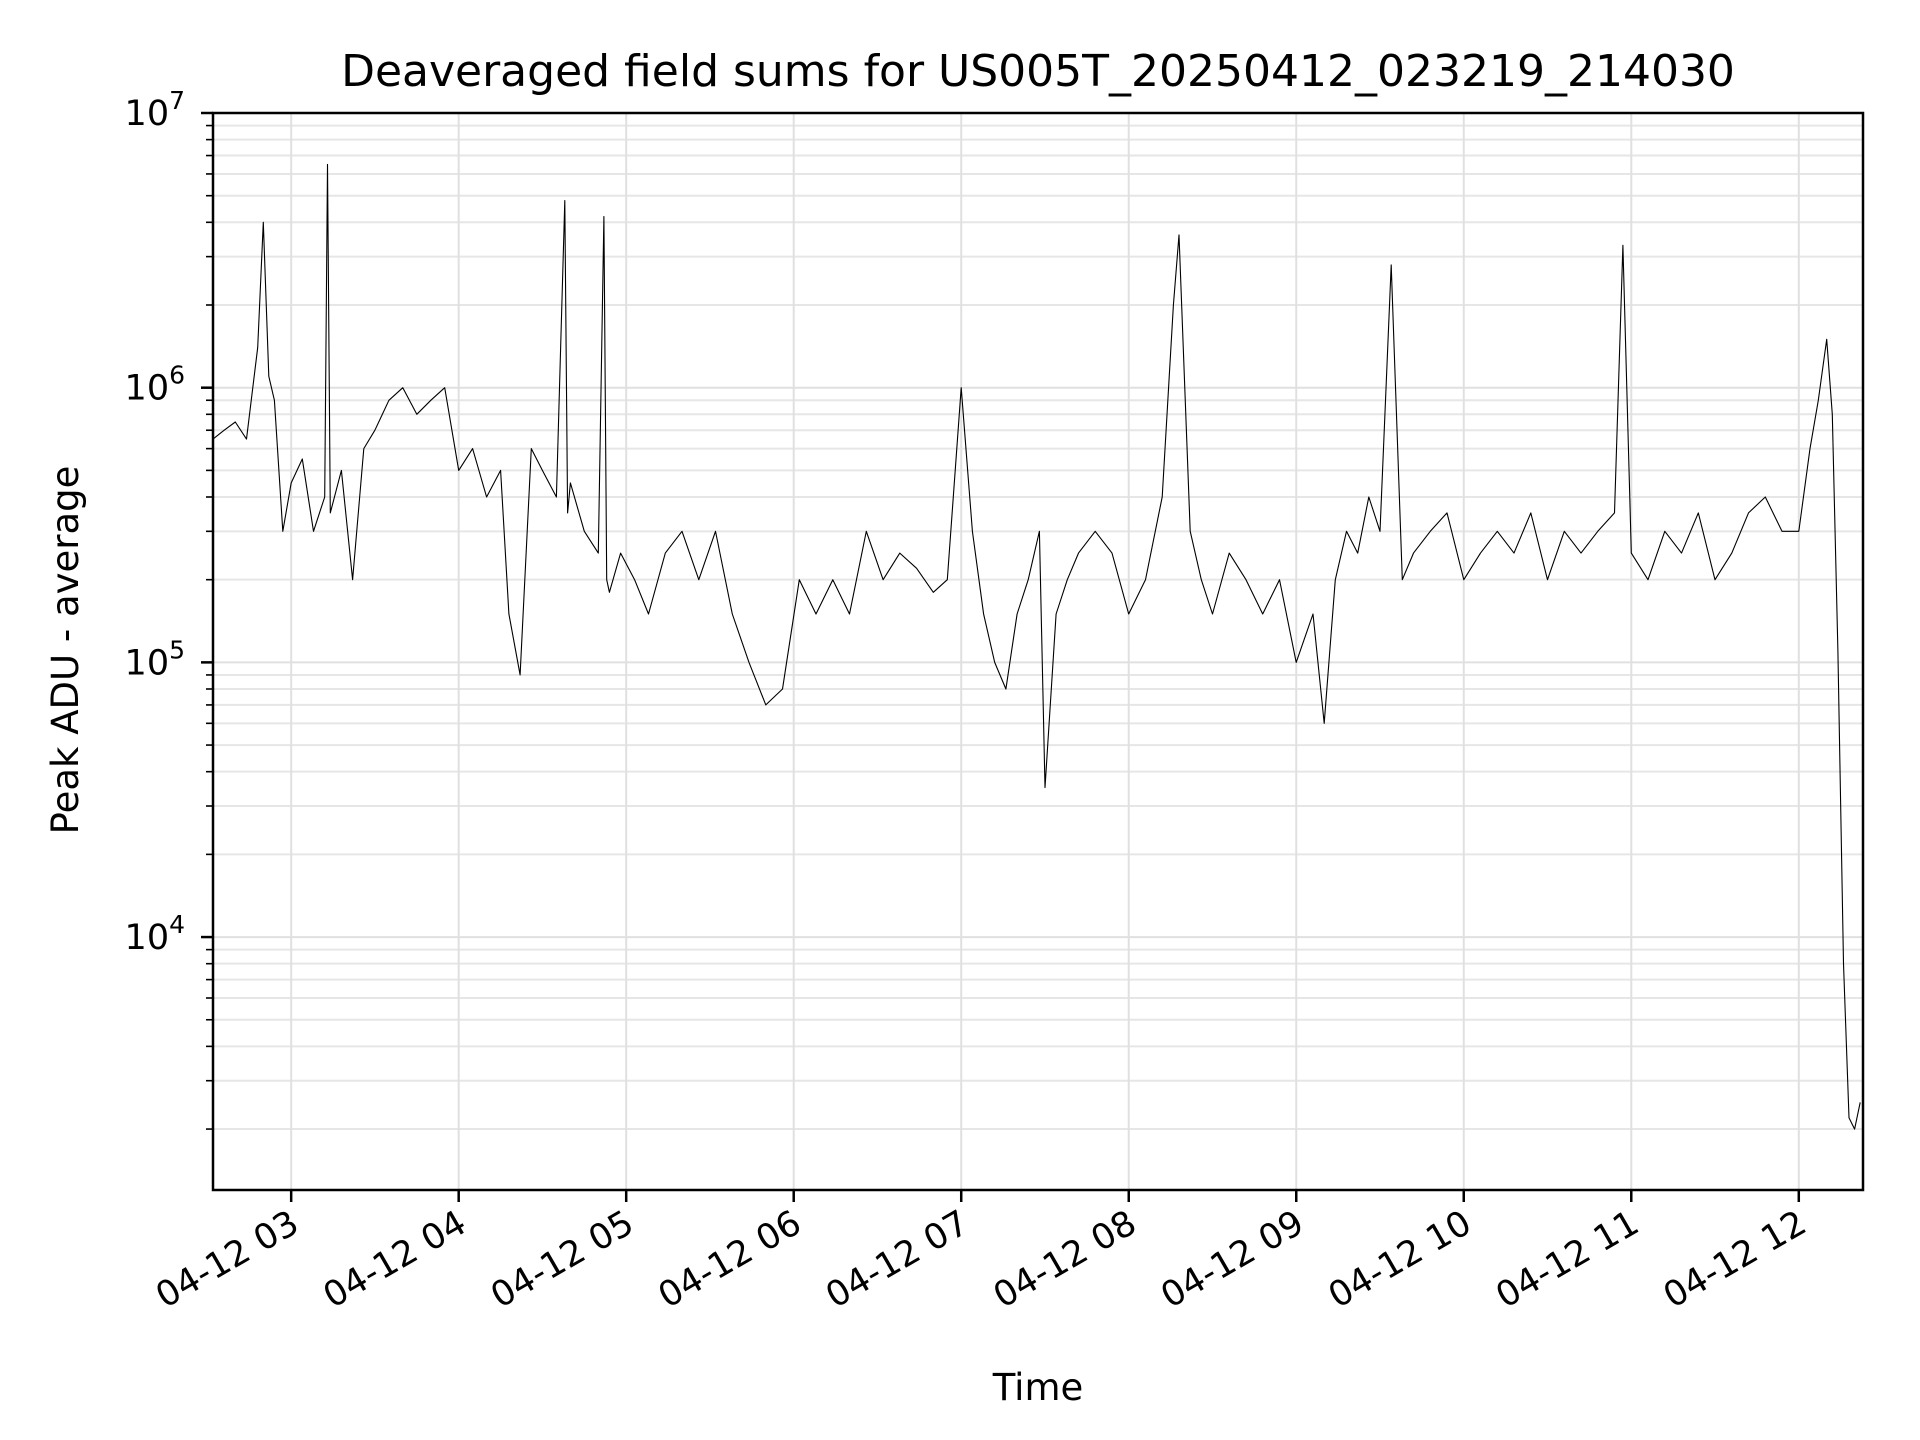 The width and height of the screenshot is (1920, 1440). What do you see at coordinates (730, 1259) in the screenshot?
I see `x-tick-label: 04-12 06` at bounding box center [730, 1259].